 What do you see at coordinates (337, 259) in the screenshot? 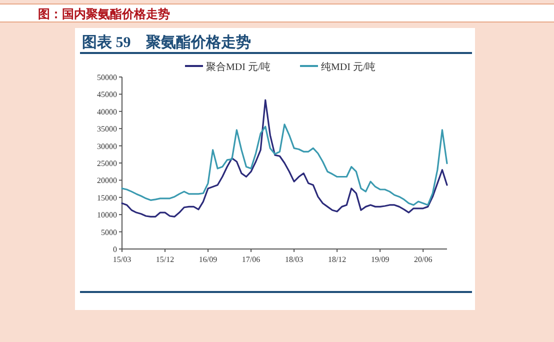
I see `x-tick-label: 18/12` at bounding box center [337, 259].